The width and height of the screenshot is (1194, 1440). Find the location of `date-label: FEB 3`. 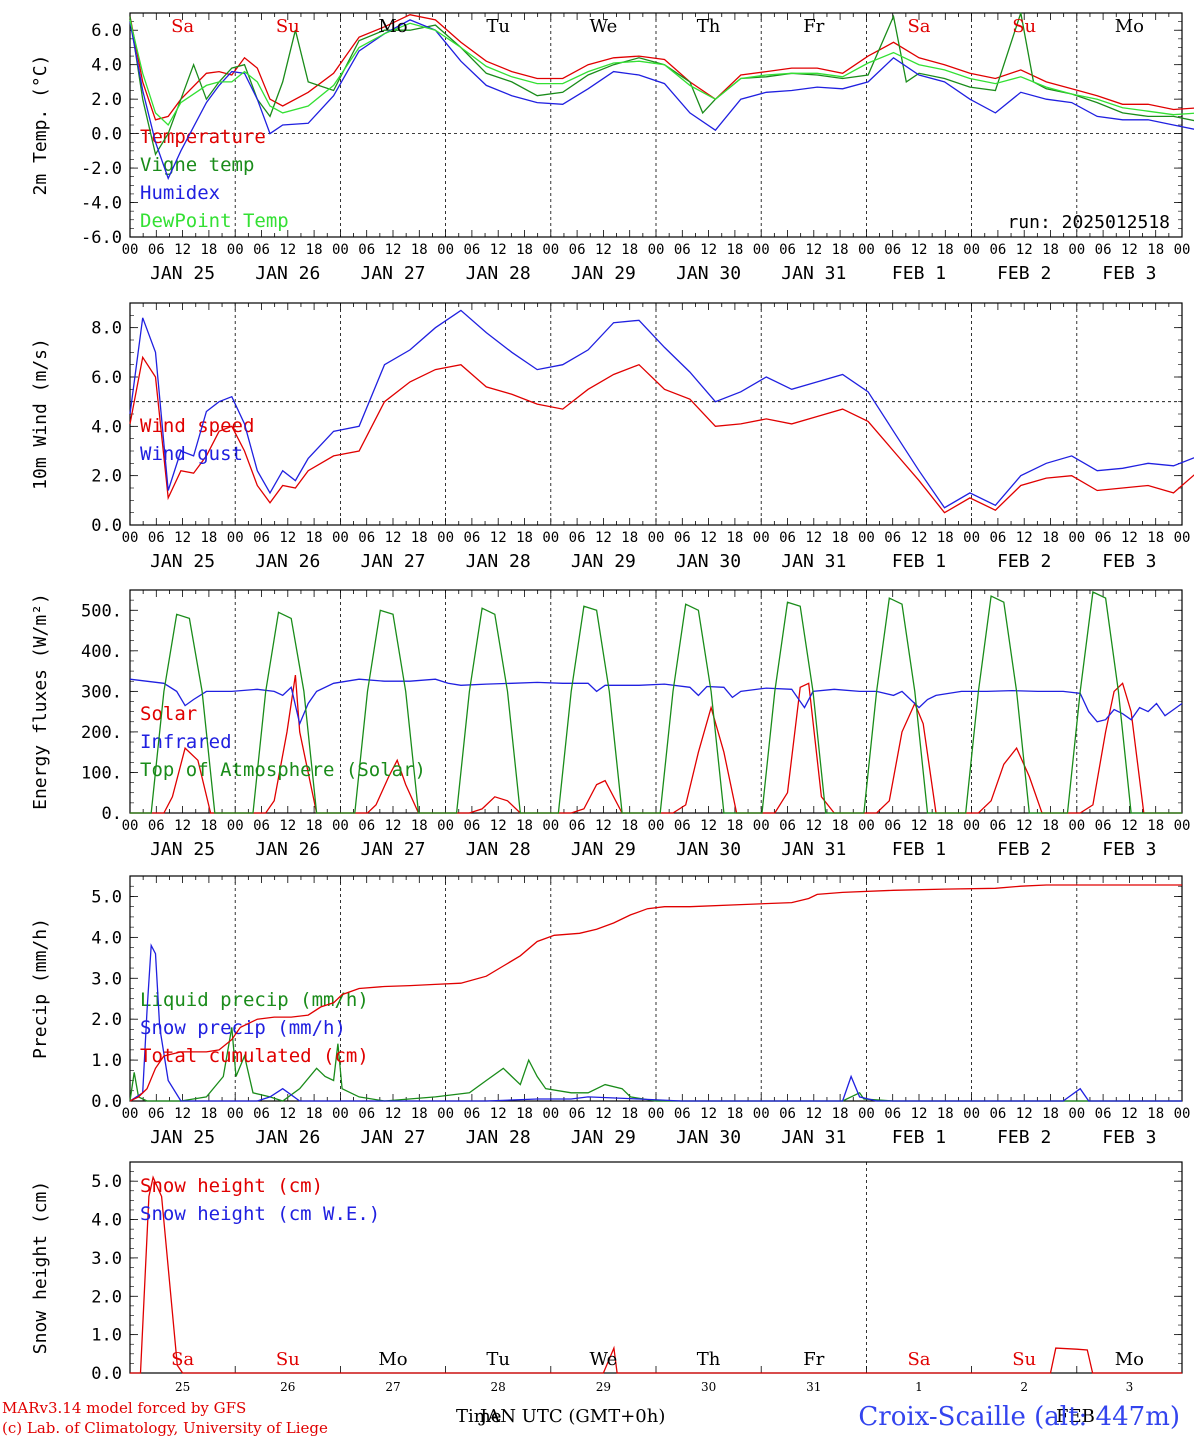

date-label: FEB 3 is located at coordinates (1129, 561).